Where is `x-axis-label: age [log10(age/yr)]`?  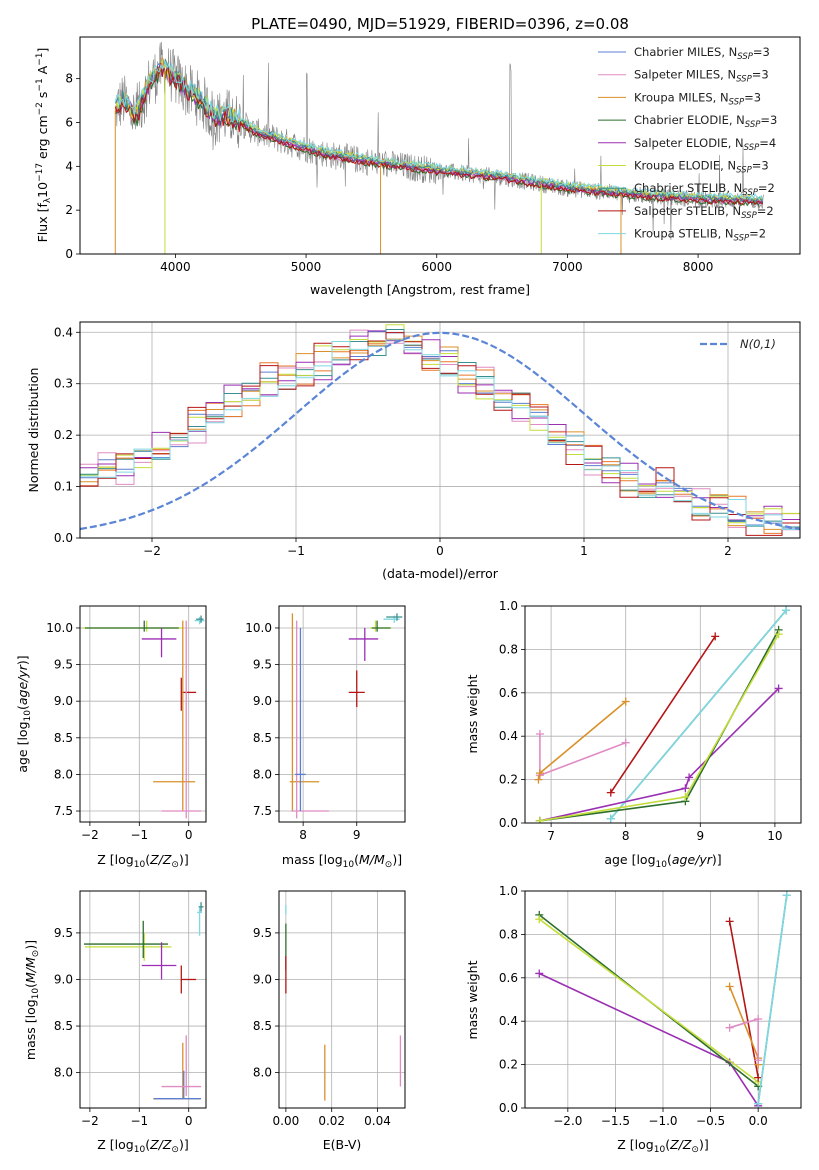
x-axis-label: age [log10(age/yr)] is located at coordinates (662, 861).